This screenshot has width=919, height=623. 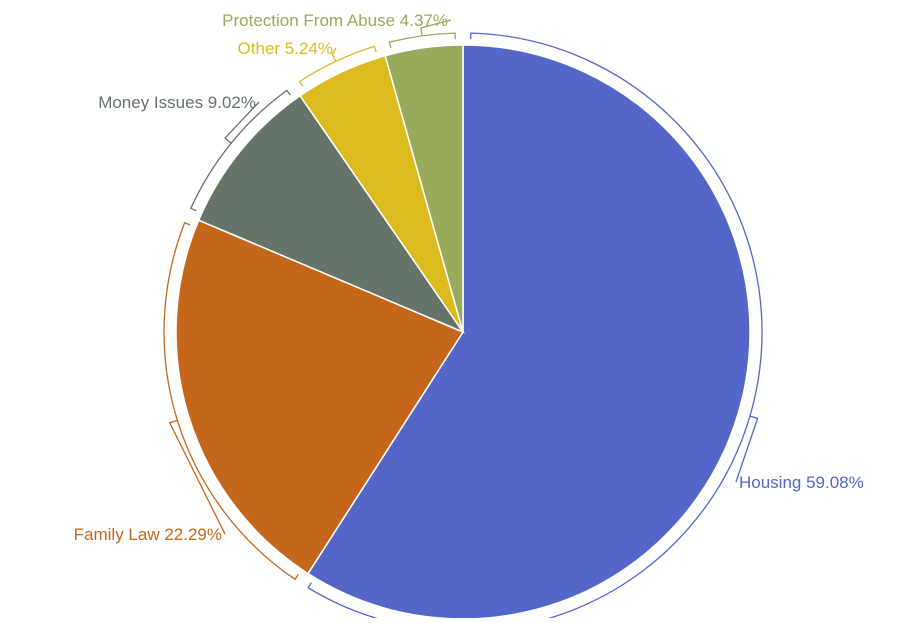 I want to click on label-protection-from-abuse: Protection From Abuse 4.37%, so click(x=335, y=20).